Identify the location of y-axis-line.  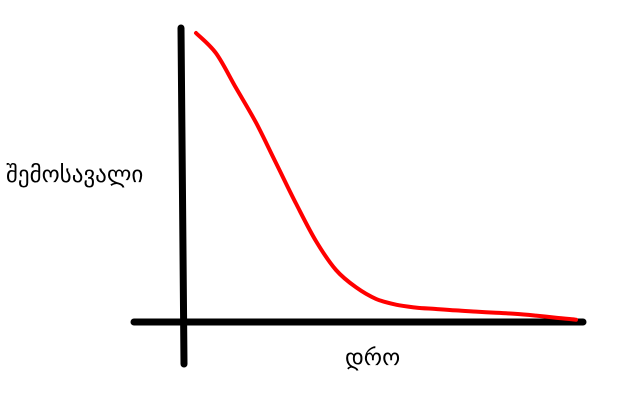
(182, 196).